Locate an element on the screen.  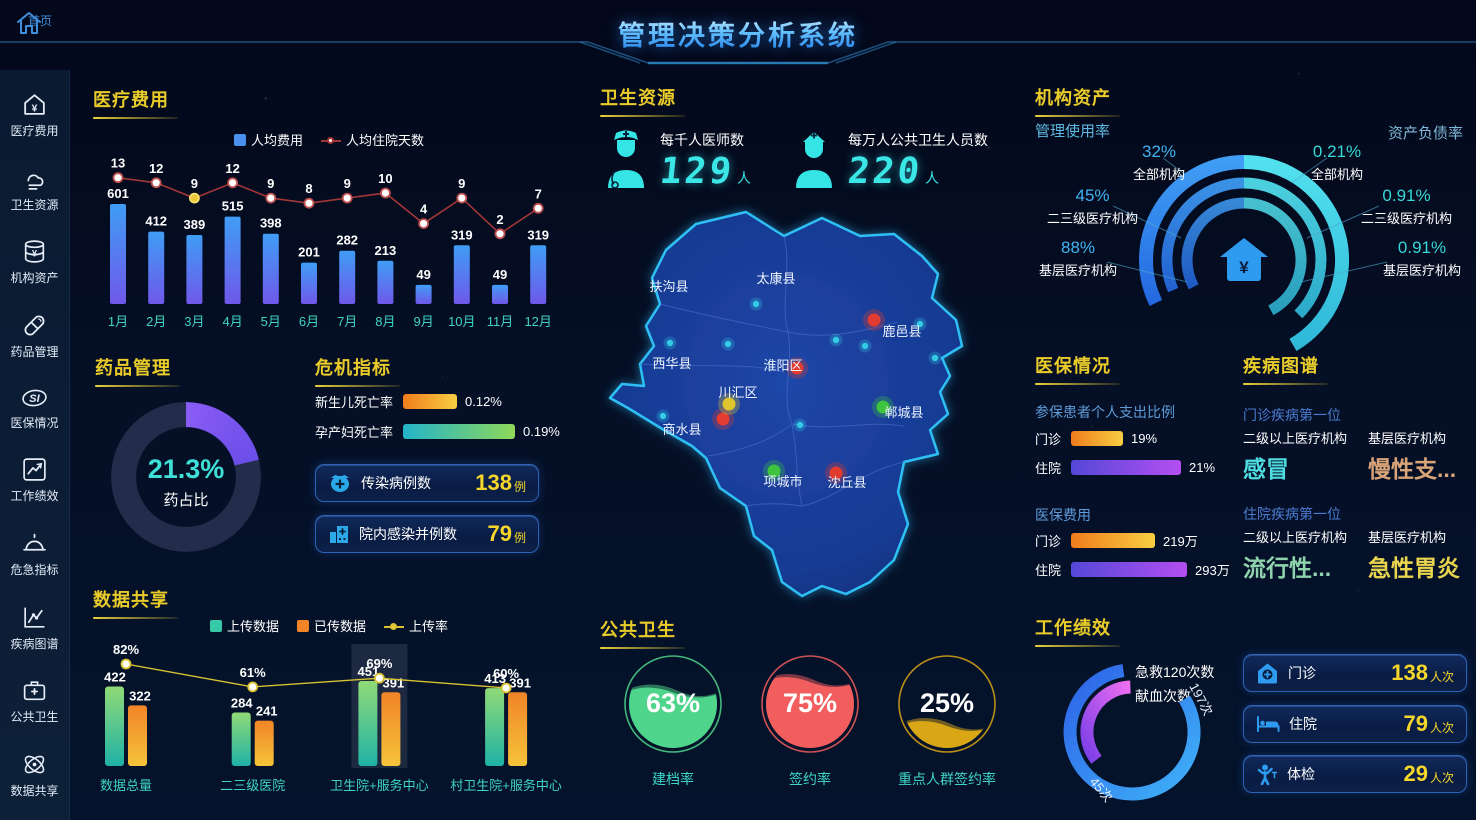
page-title: 管理决策分析系统 is located at coordinates (738, 33).